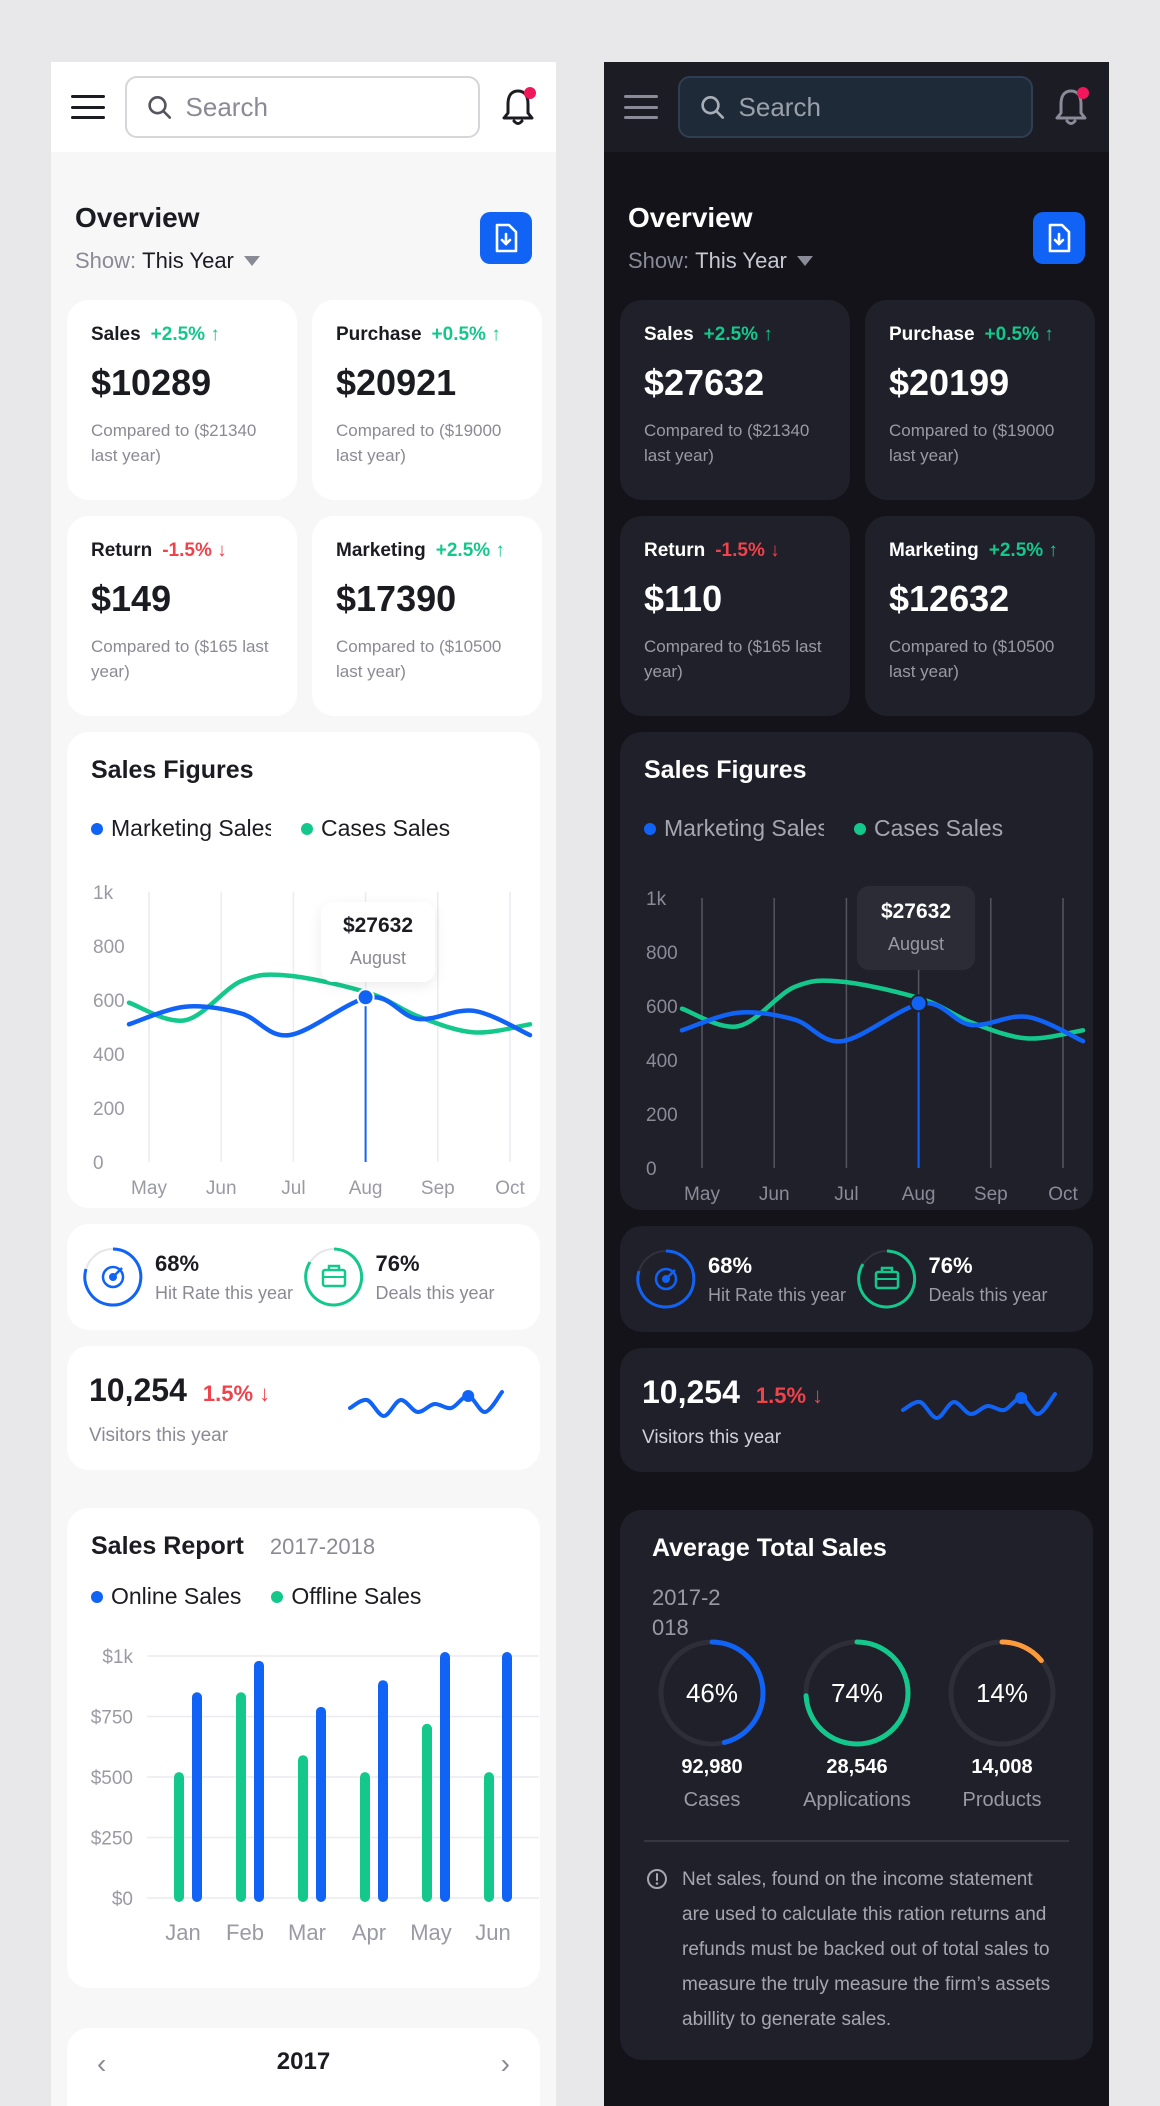 The height and width of the screenshot is (2106, 1160). What do you see at coordinates (1019, 334) in the screenshot?
I see `stat-change: +0.5% ↑` at bounding box center [1019, 334].